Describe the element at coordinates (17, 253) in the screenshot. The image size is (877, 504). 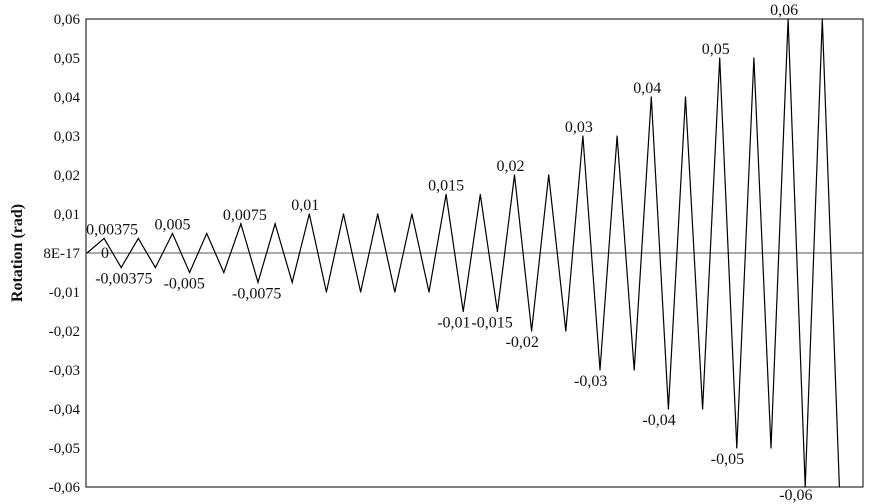
I see `y-axis-label: Rotation (rad)` at that location.